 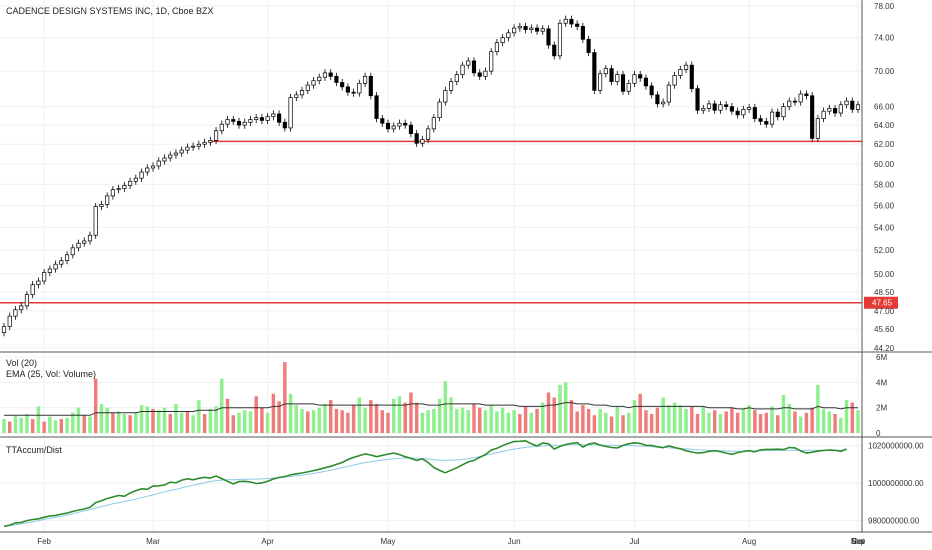 What do you see at coordinates (884, 184) in the screenshot?
I see `price-tick-label: 58.00` at bounding box center [884, 184].